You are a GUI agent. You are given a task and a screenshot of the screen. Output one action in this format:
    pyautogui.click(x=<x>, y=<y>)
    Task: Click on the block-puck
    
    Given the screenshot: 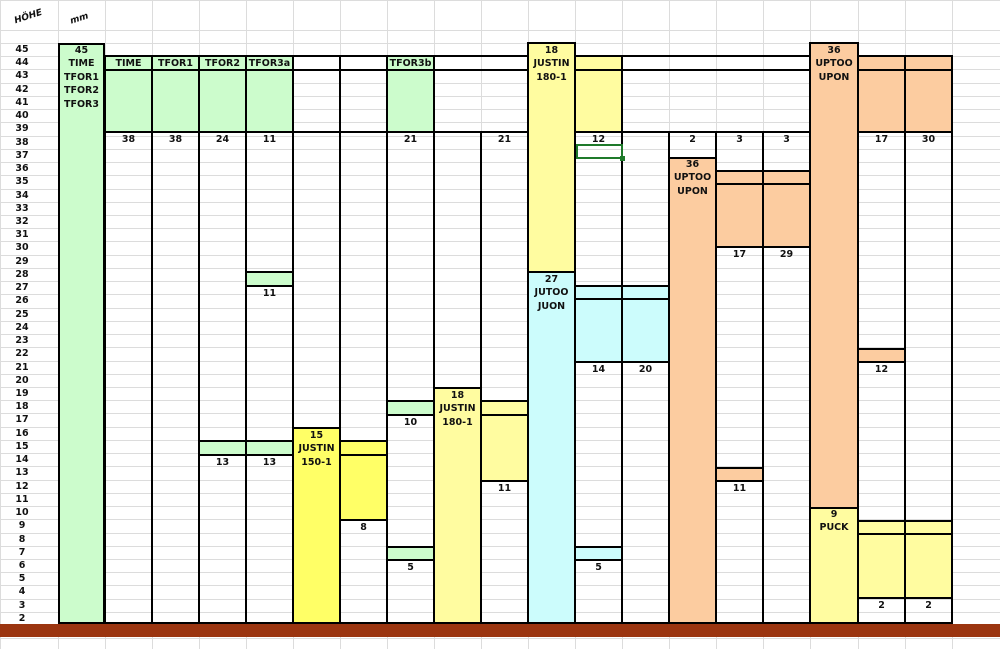 What is the action you would take?
    pyautogui.click(x=834, y=566)
    